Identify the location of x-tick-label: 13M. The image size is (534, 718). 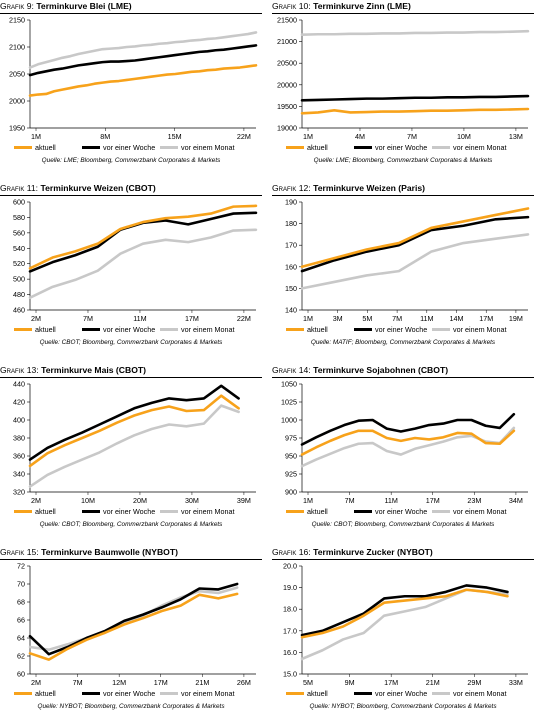
(516, 136).